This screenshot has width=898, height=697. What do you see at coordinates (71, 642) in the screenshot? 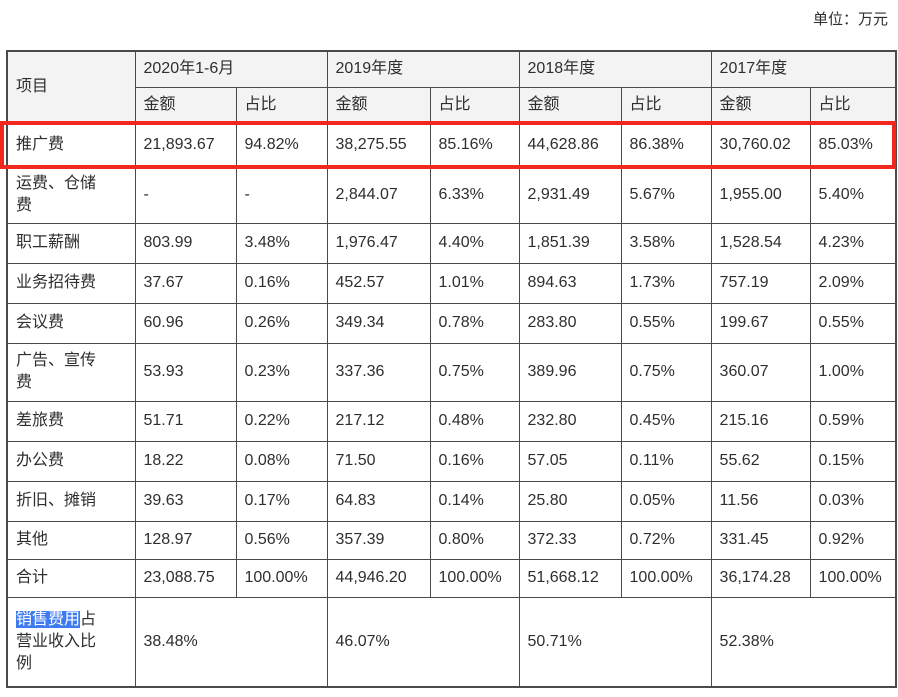
I see `row-label: 销售费用占营业收入比例` at bounding box center [71, 642].